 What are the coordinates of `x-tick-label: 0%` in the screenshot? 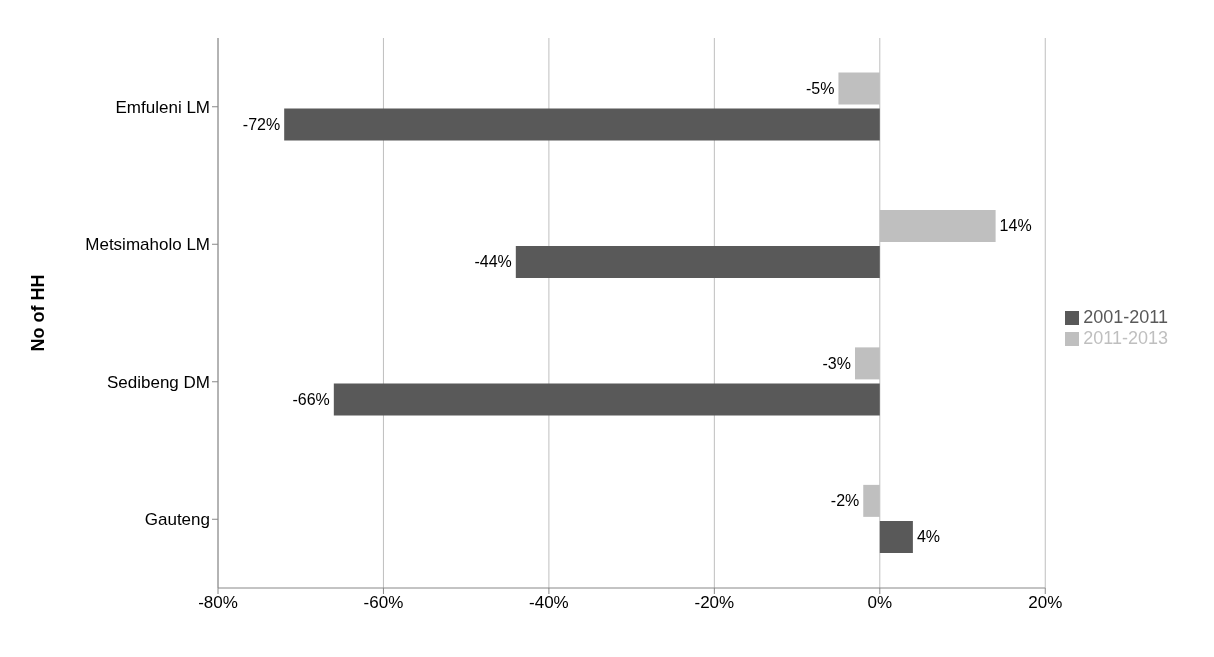 It's located at (880, 603).